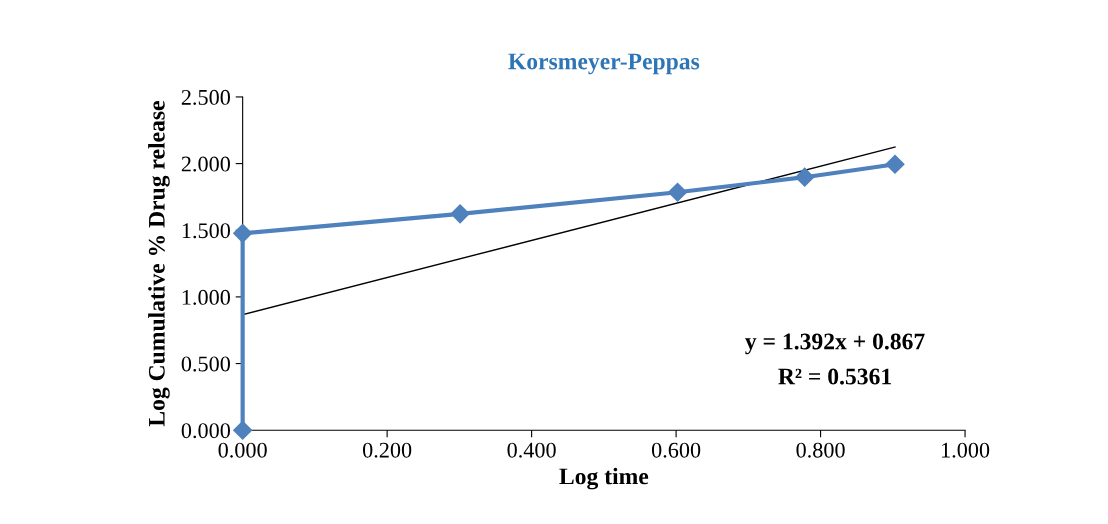 The height and width of the screenshot is (524, 1108). Describe the element at coordinates (206, 297) in the screenshot. I see `y-tick-label: 1.000` at that location.